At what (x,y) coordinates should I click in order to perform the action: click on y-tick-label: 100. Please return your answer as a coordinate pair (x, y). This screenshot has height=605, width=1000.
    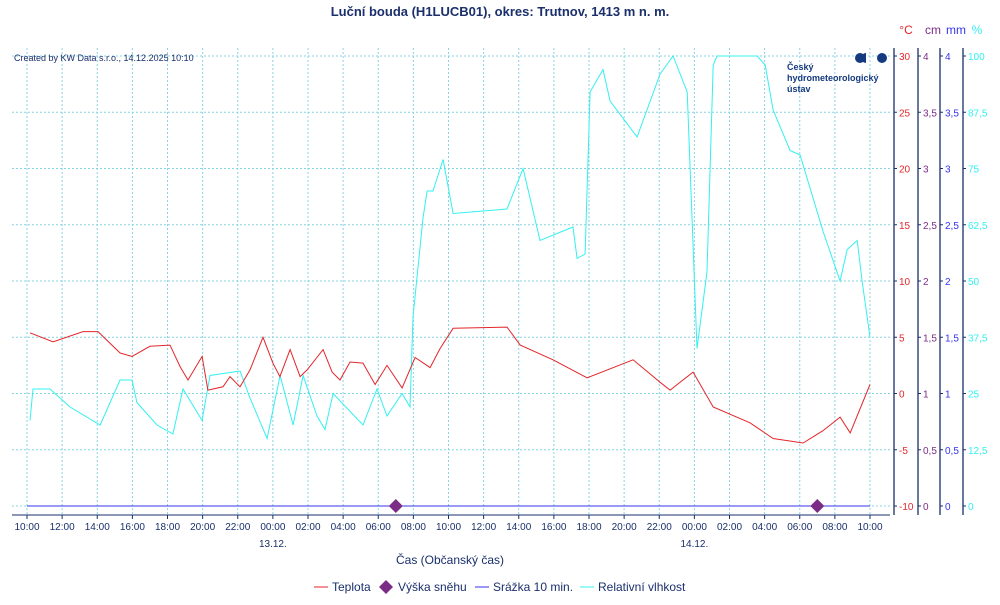
    Looking at the image, I should click on (976, 57).